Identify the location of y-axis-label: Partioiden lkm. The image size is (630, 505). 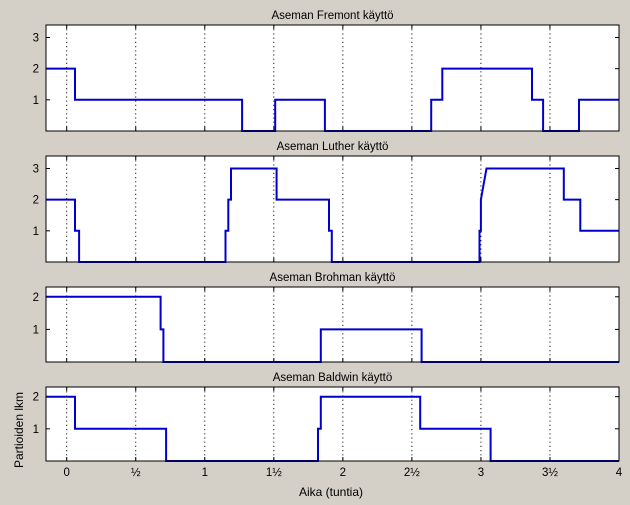
(19, 430).